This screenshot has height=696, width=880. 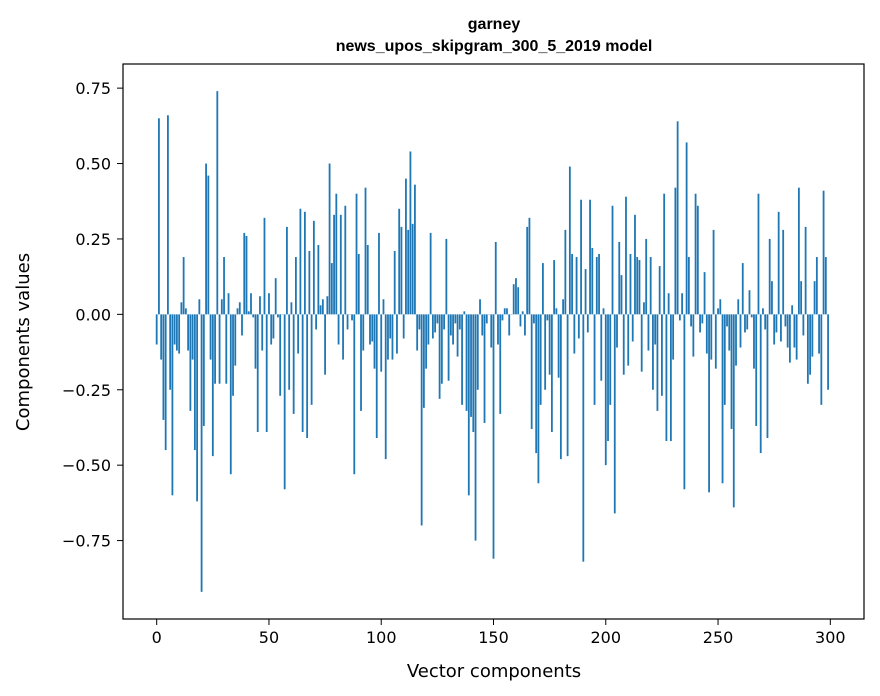 What do you see at coordinates (93, 314) in the screenshot?
I see `y-tick-label: 0.00` at bounding box center [93, 314].